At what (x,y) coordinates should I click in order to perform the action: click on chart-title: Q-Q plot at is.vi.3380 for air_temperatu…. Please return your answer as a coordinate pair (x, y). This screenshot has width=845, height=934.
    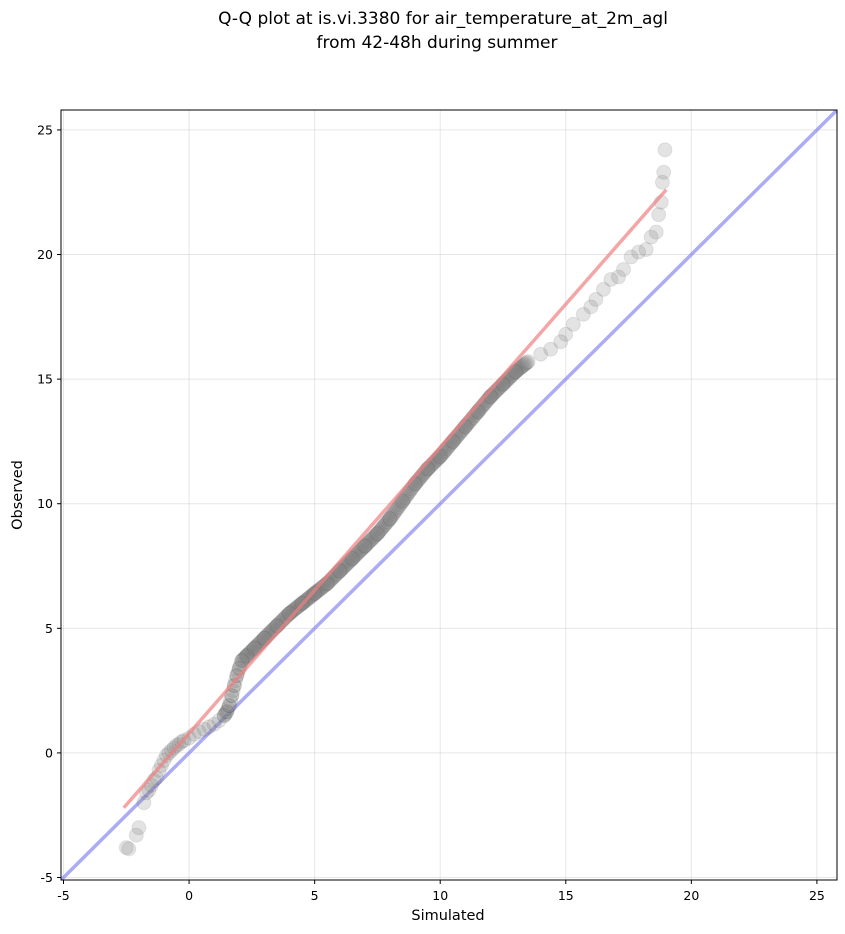
    Looking at the image, I should click on (443, 19).